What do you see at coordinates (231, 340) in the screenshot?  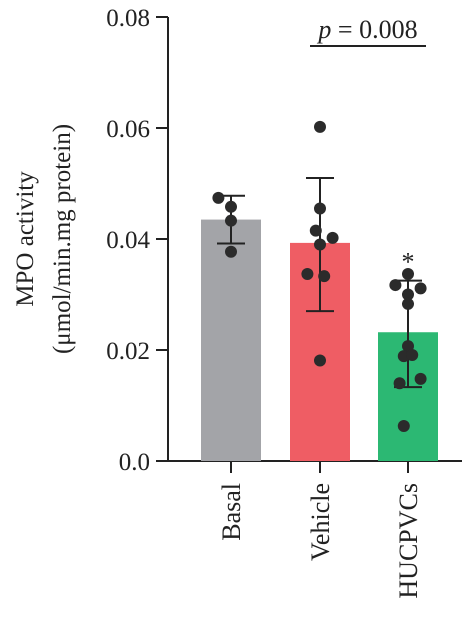 I see `bar-basal` at bounding box center [231, 340].